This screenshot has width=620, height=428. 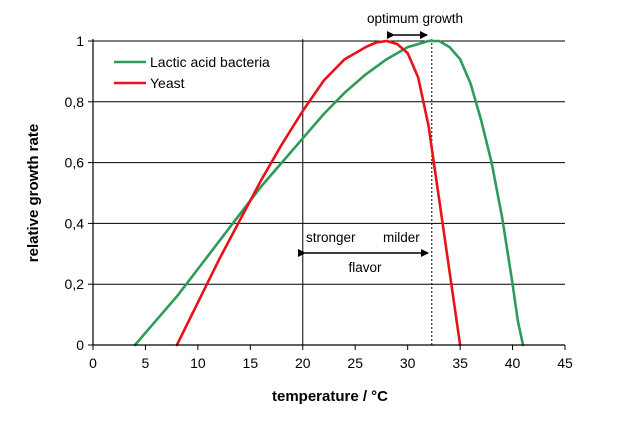 What do you see at coordinates (80, 345) in the screenshot?
I see `y-tick-label: 0` at bounding box center [80, 345].